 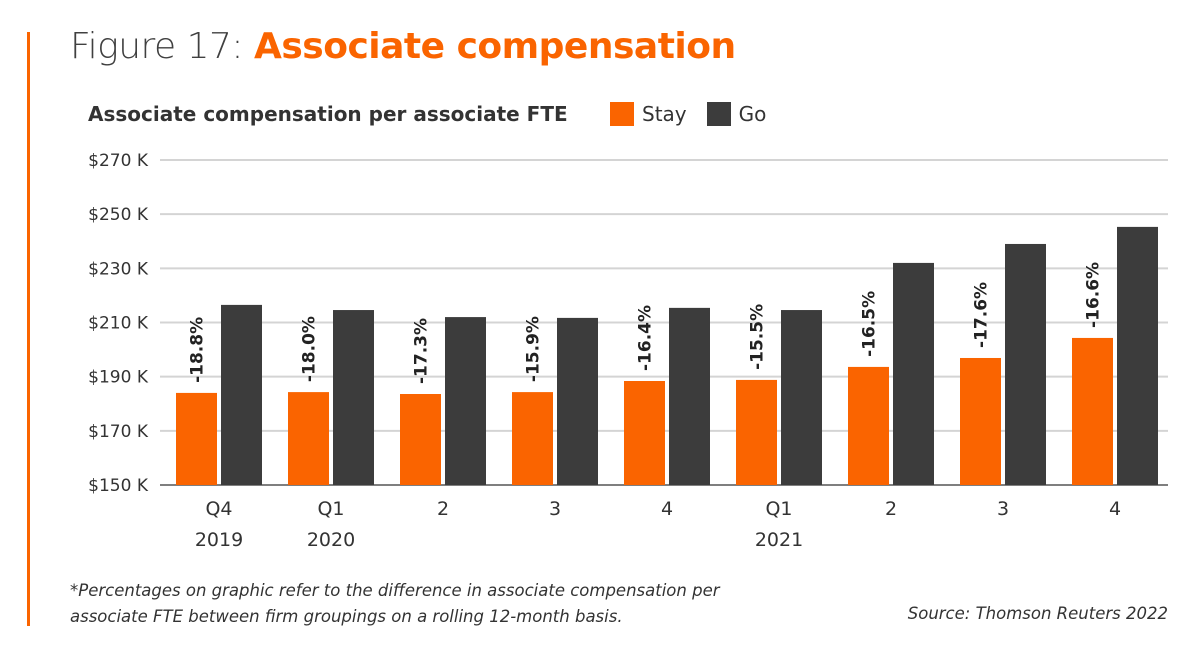 I want to click on x-tick-year-label: 2020, so click(x=331, y=540).